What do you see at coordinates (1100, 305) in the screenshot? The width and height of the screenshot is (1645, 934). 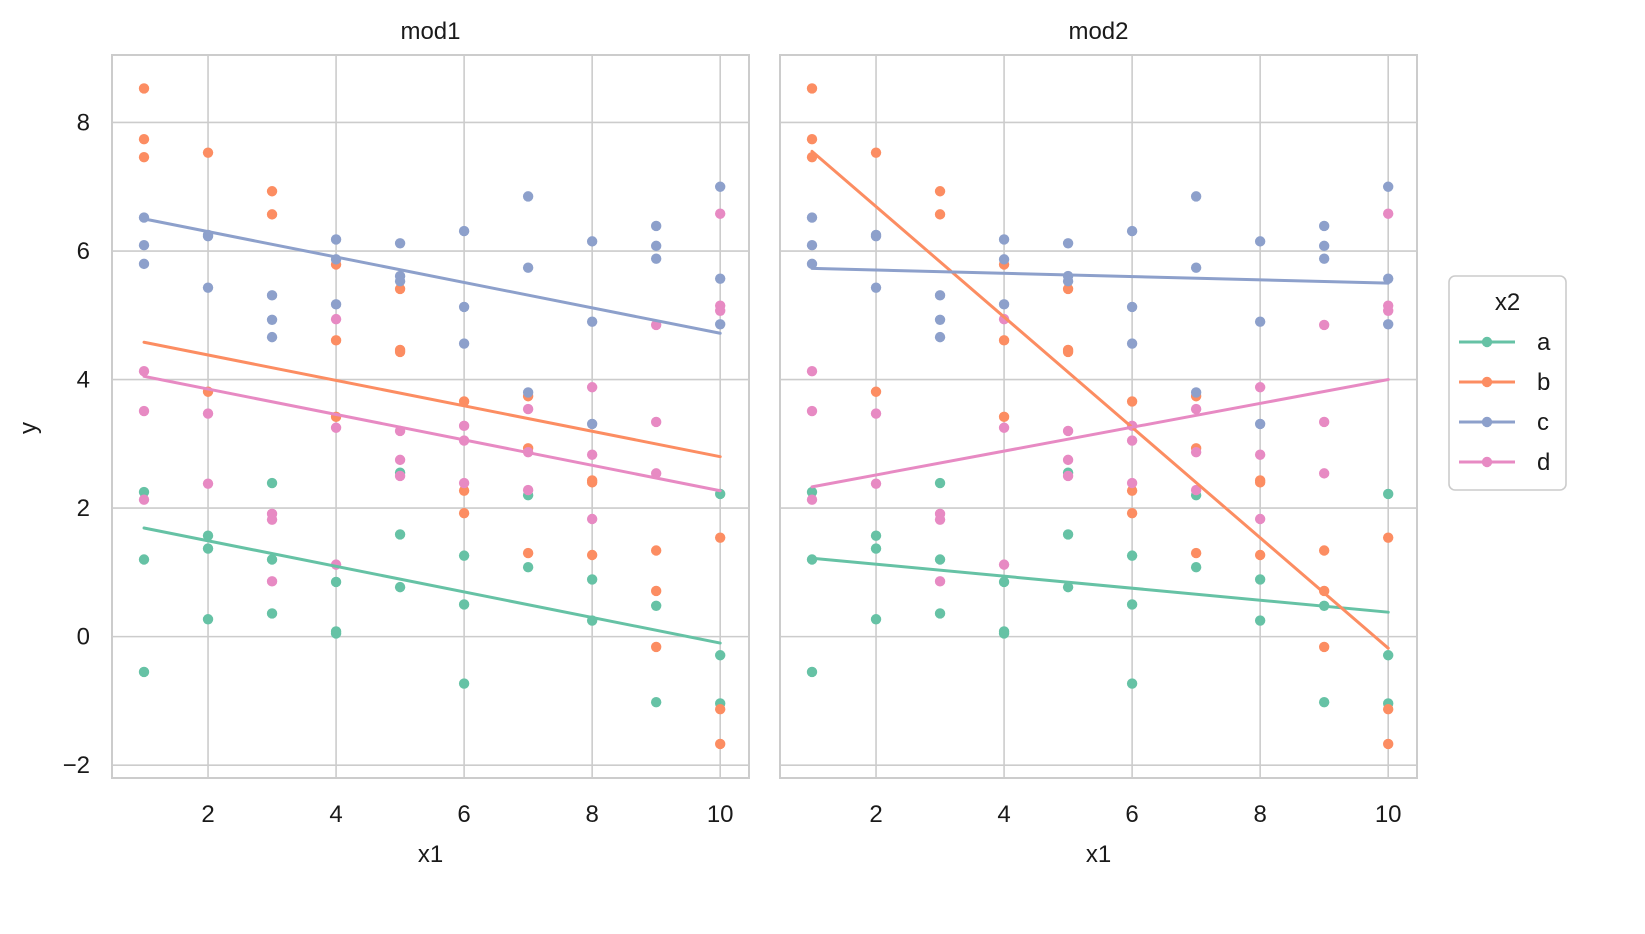 I see `series-c-points` at bounding box center [1100, 305].